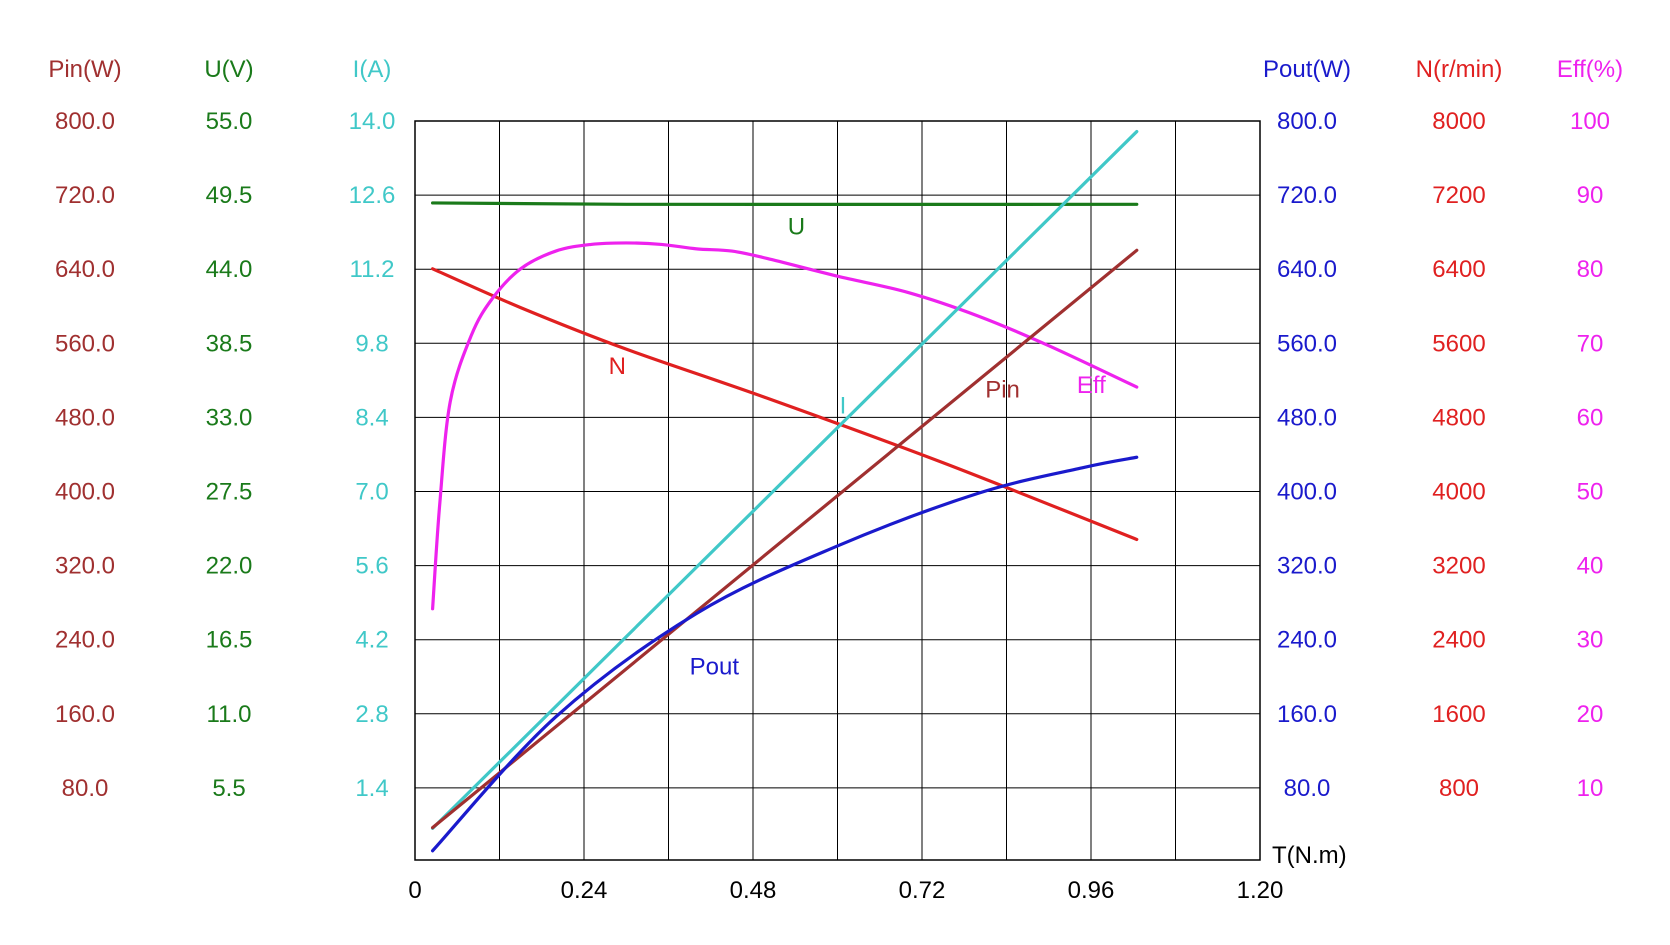 This screenshot has width=1670, height=945. I want to click on tick-label-u: 38.5, so click(229, 343).